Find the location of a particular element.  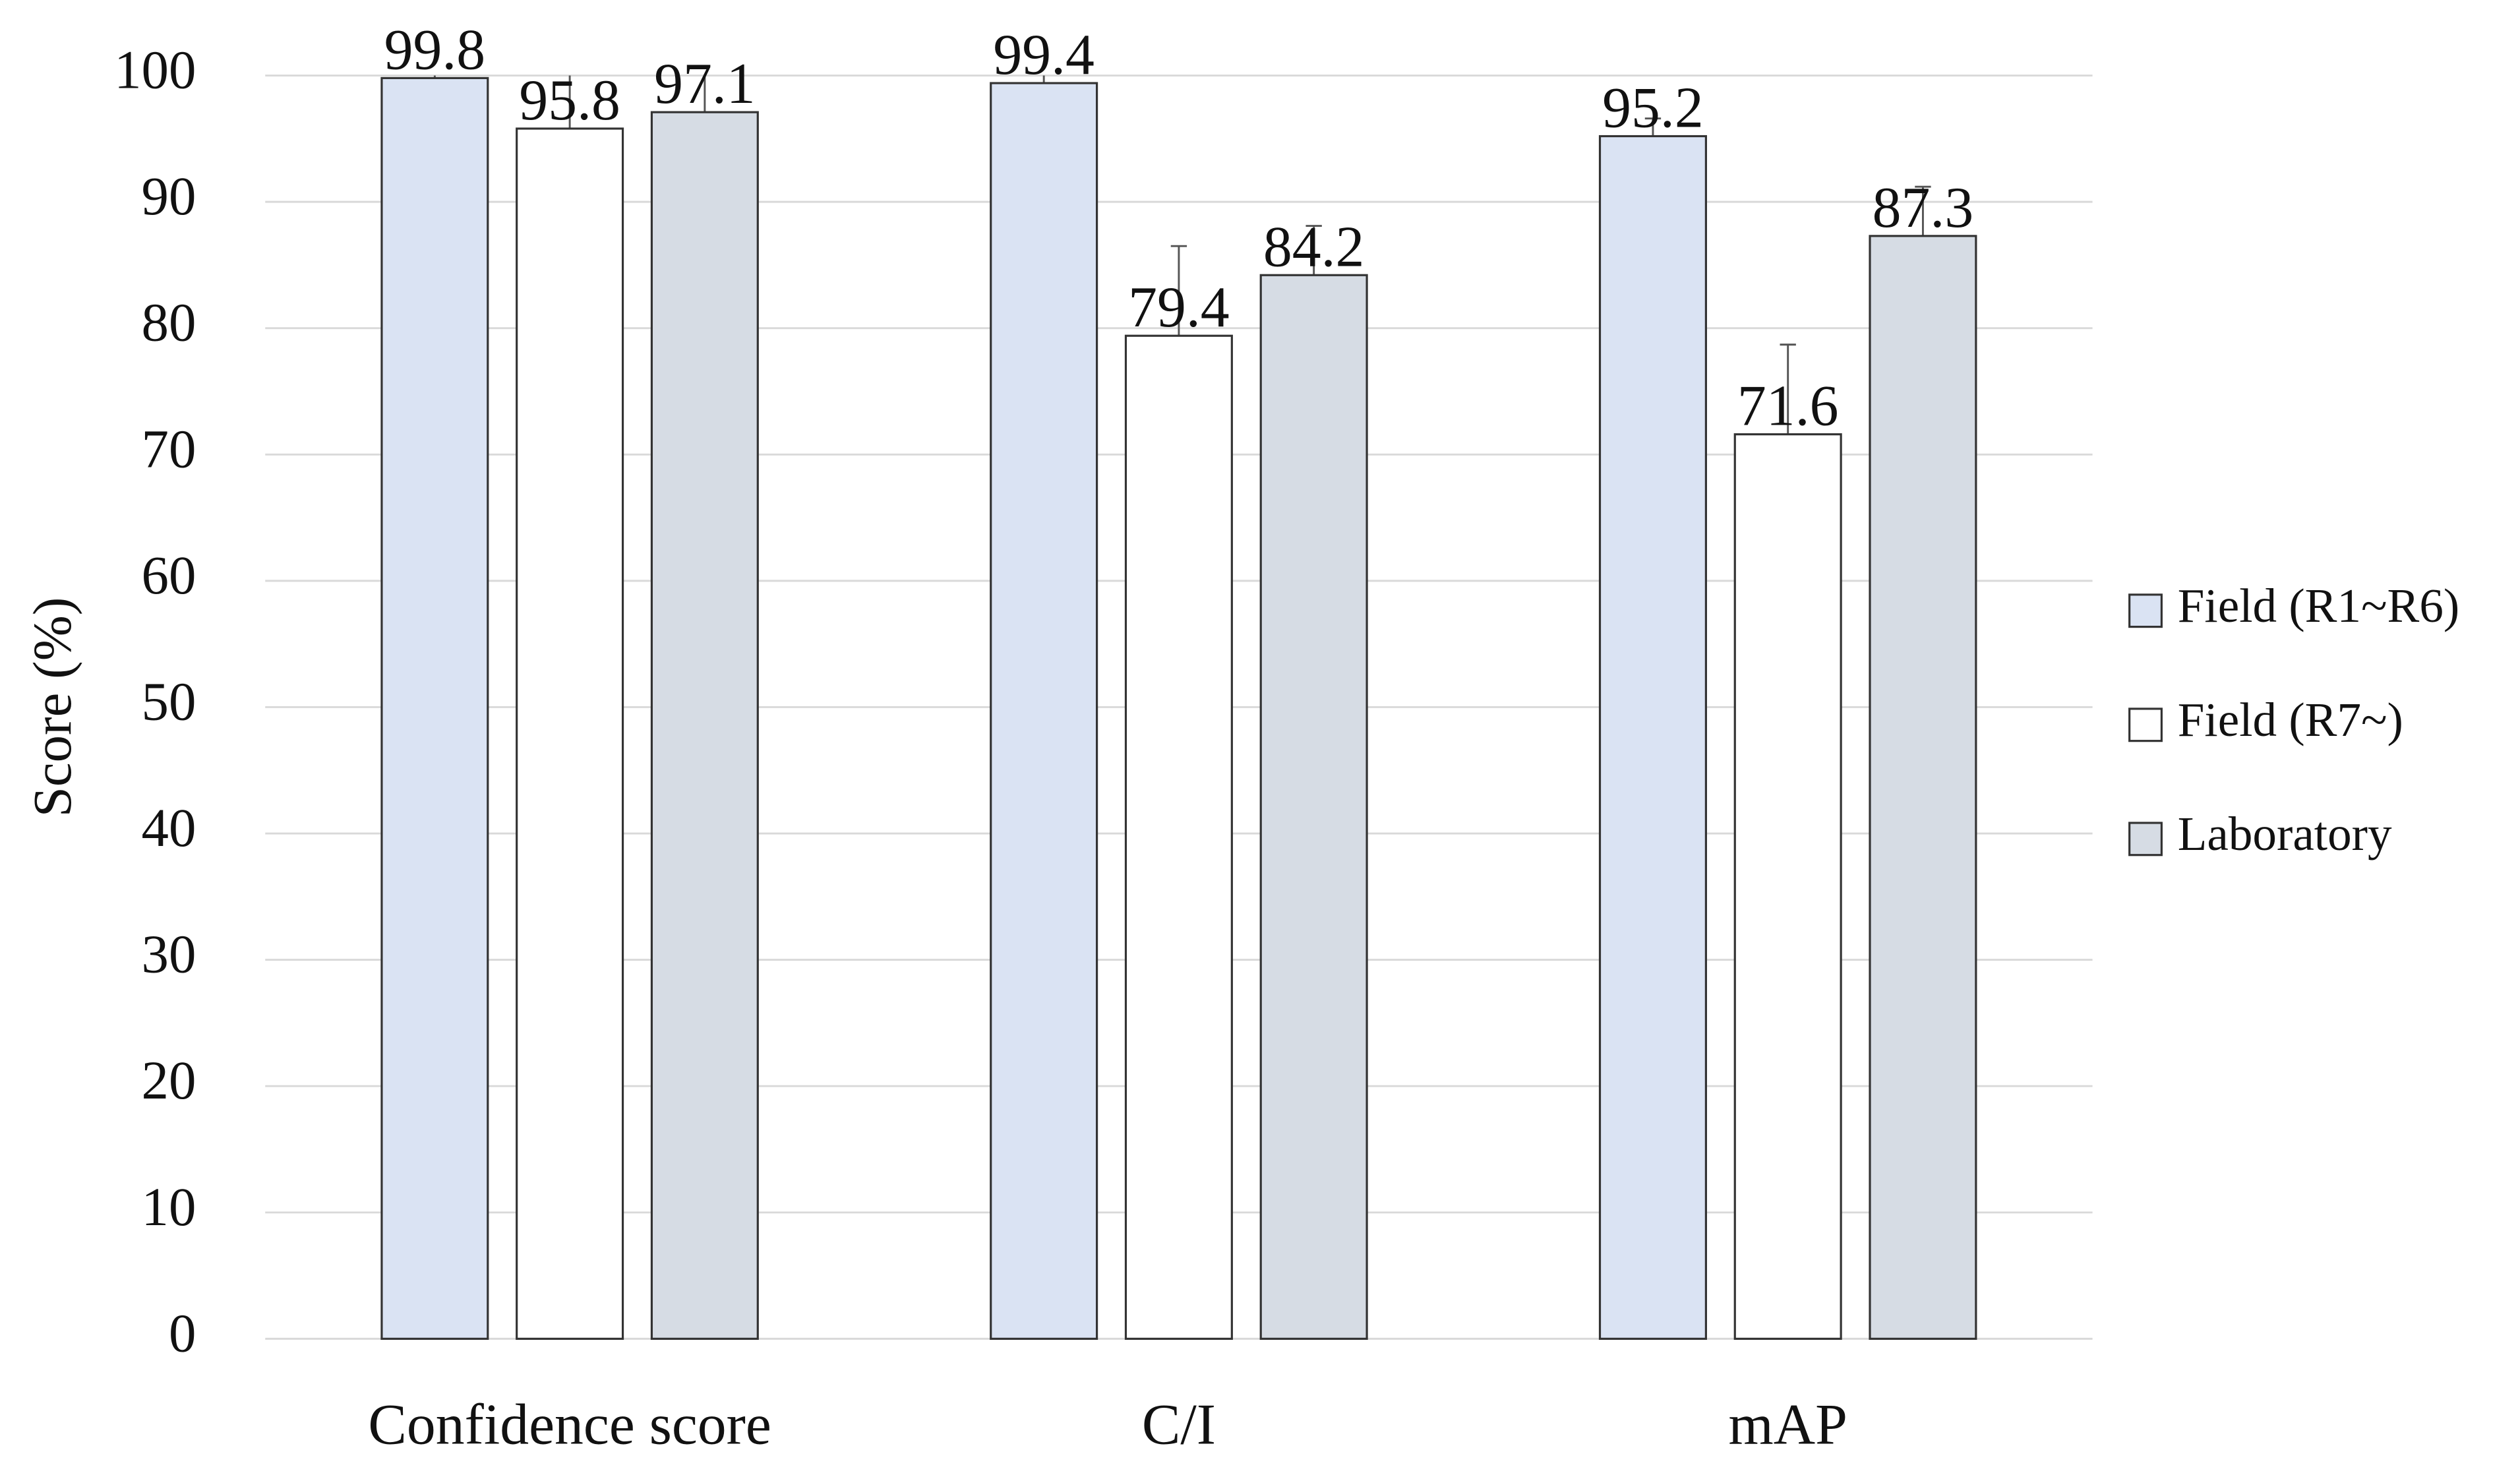

y-axis-title: Score (%) is located at coordinates (52, 707).